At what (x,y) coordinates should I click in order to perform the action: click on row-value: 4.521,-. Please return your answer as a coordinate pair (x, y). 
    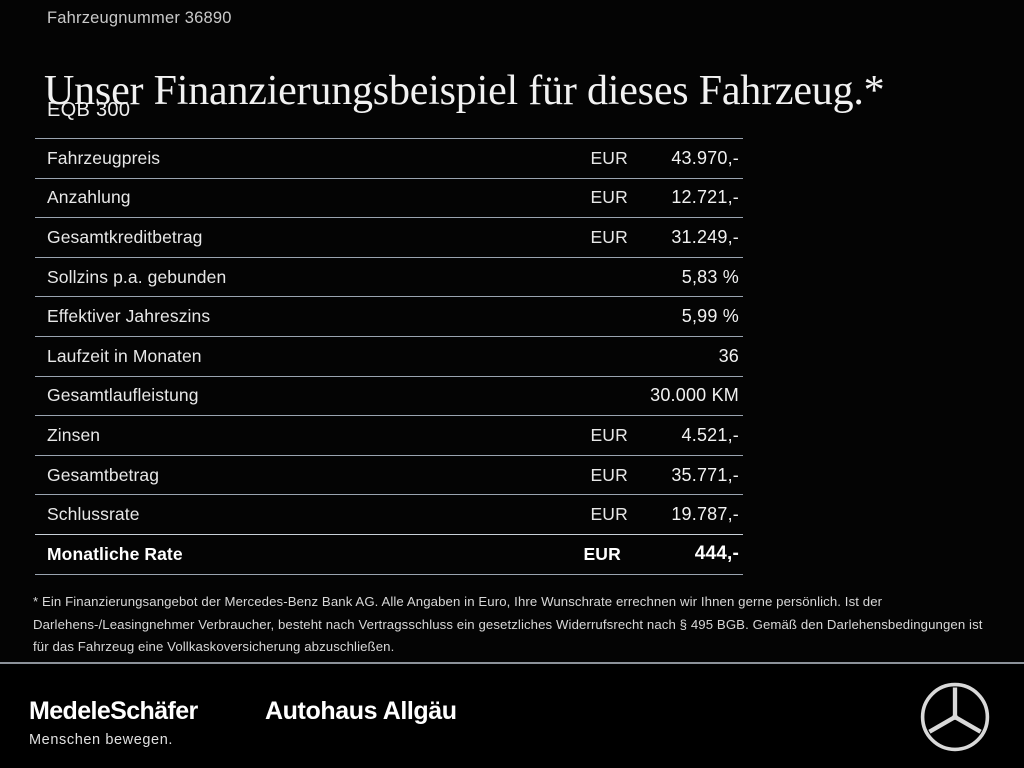
    Looking at the image, I should click on (710, 434).